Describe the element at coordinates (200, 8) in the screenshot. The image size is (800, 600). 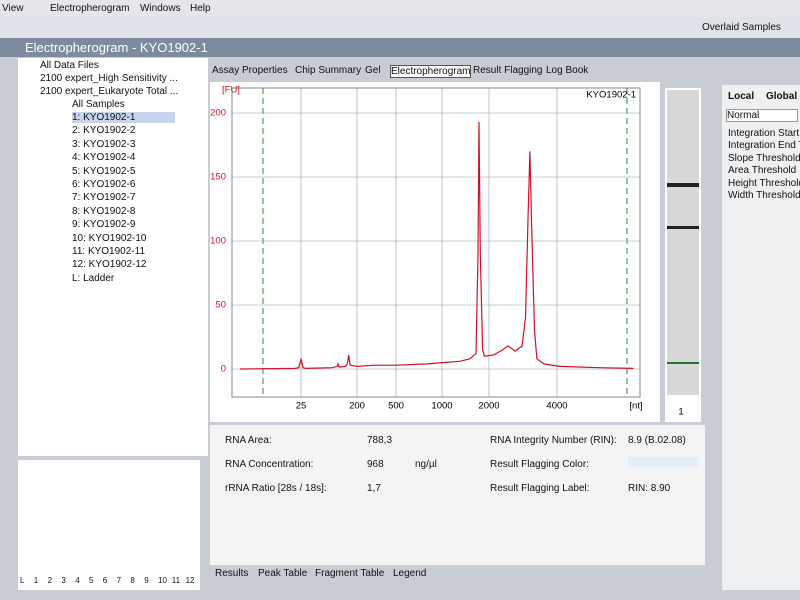
I see `menu-item: Help` at that location.